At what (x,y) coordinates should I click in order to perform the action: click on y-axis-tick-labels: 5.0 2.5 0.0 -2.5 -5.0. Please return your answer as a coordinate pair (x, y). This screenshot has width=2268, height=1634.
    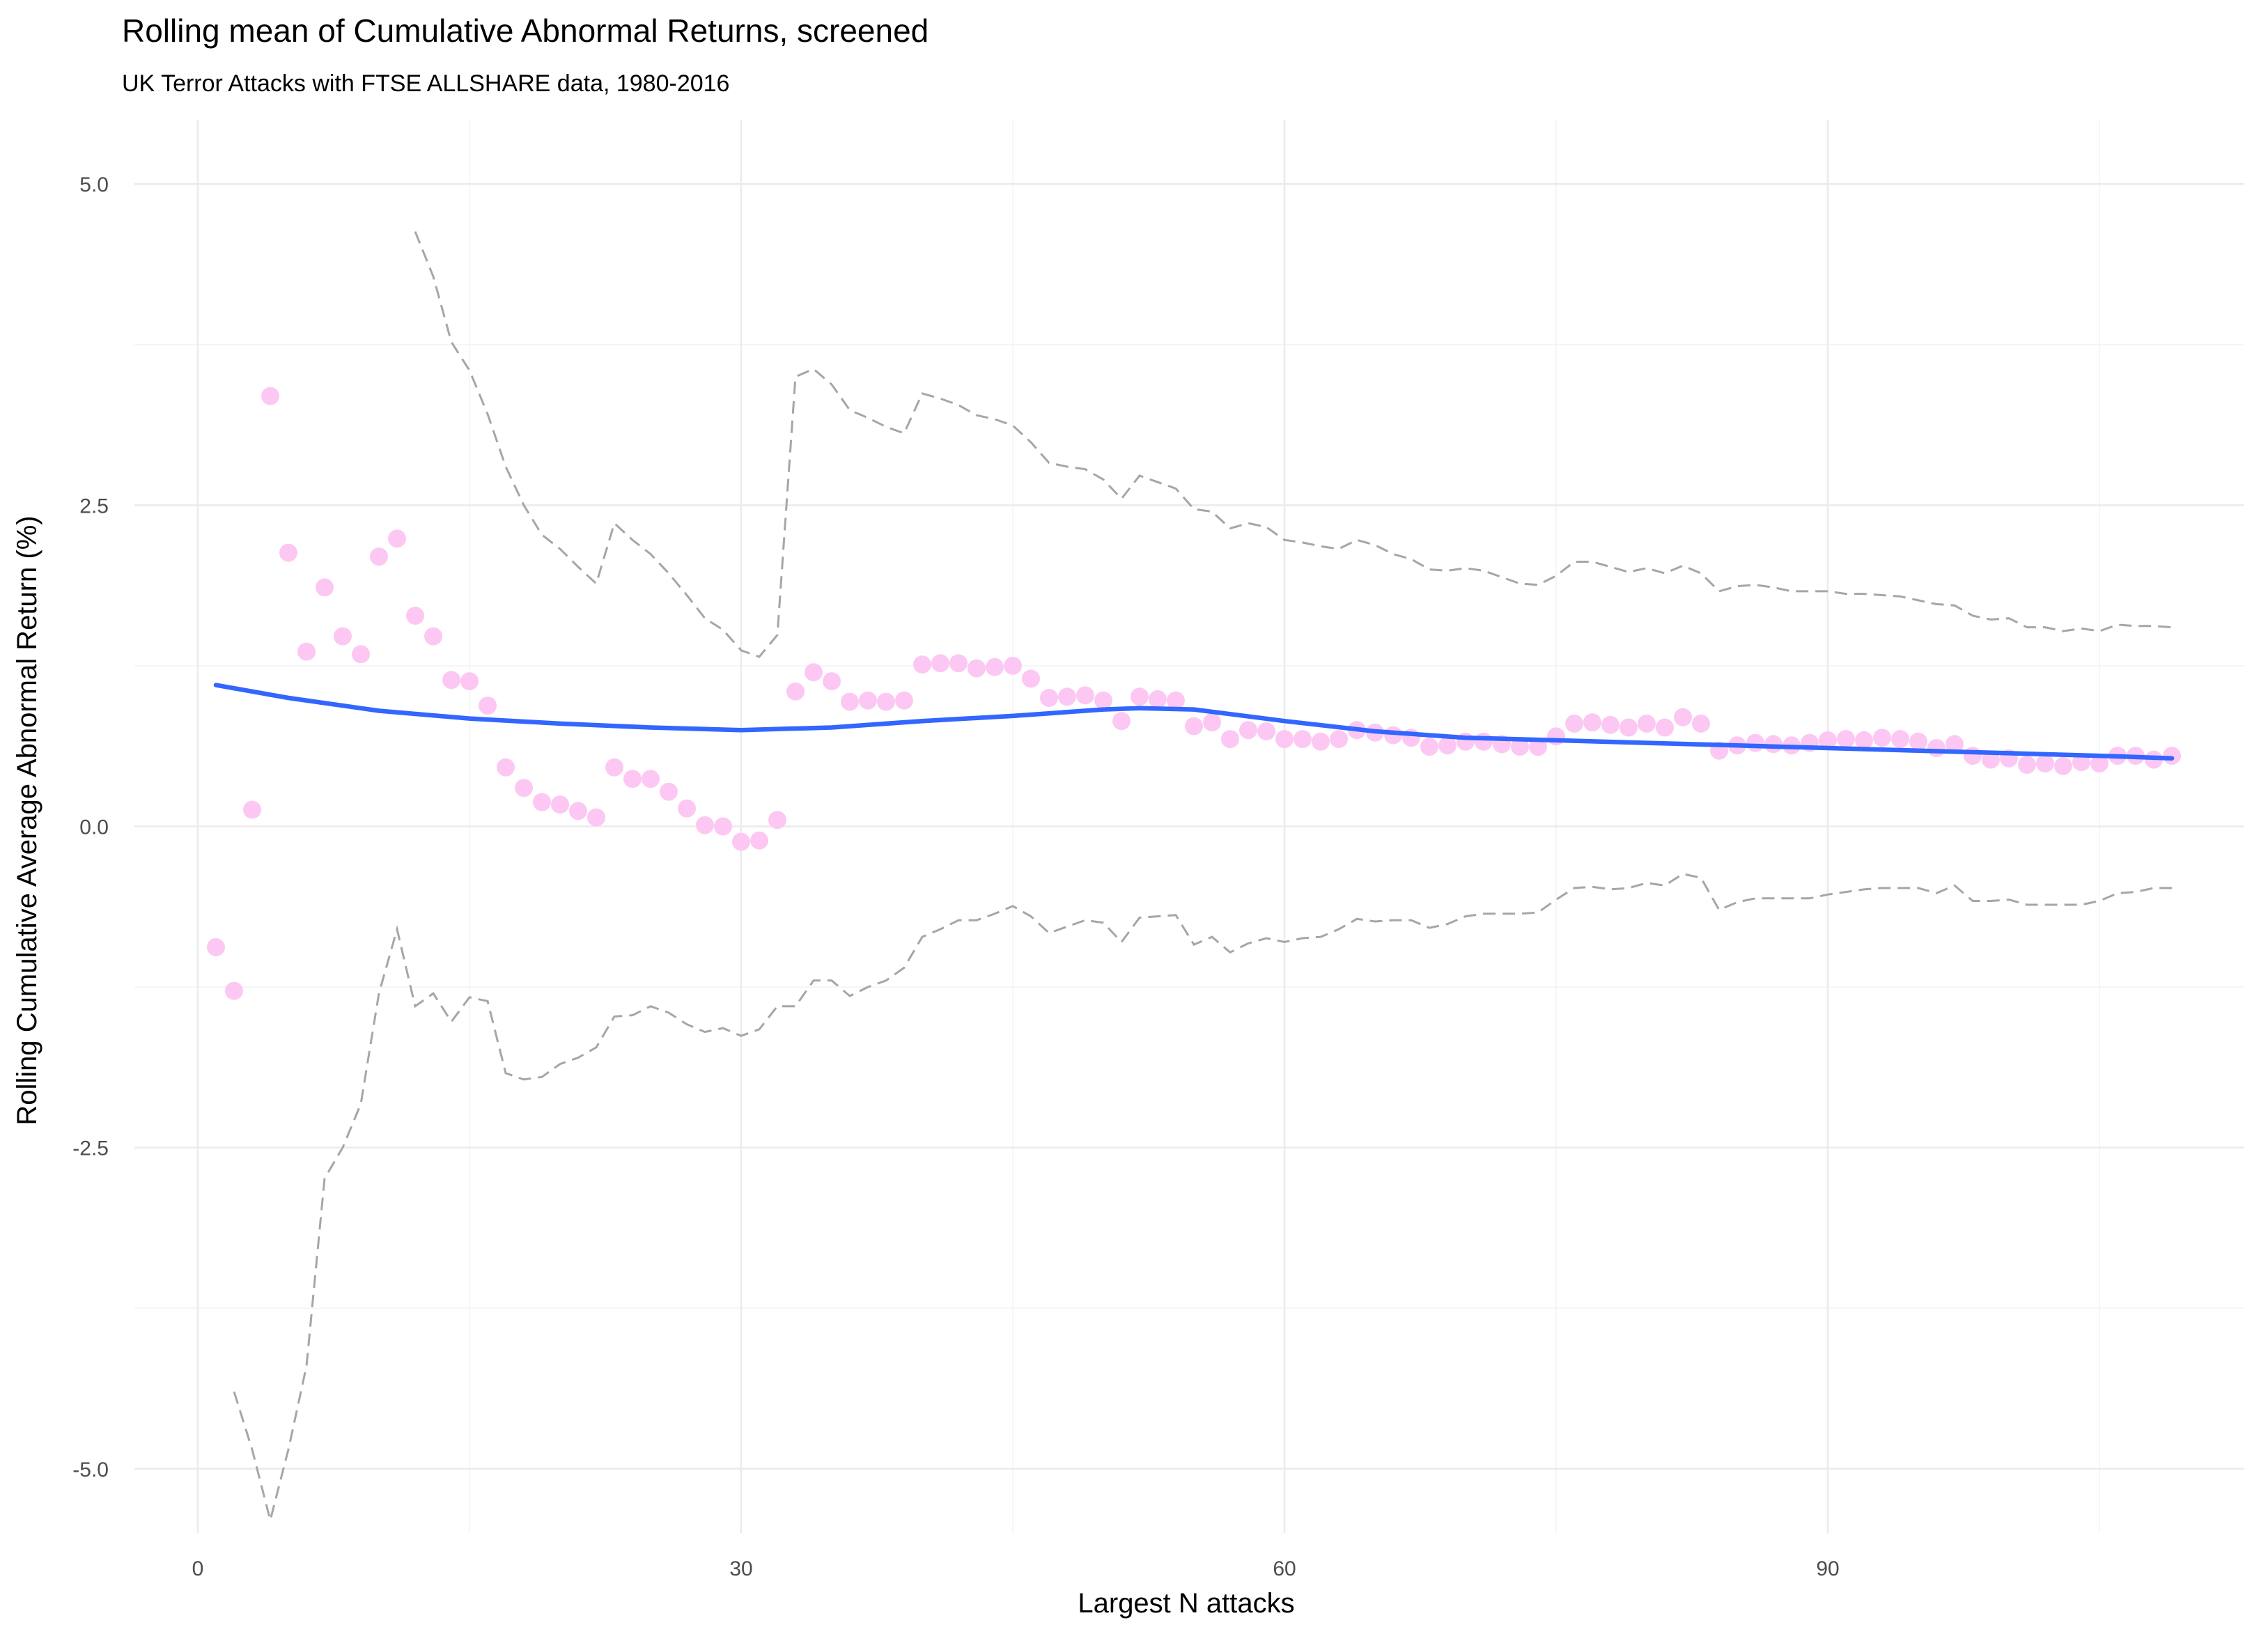
    Looking at the image, I should click on (90, 827).